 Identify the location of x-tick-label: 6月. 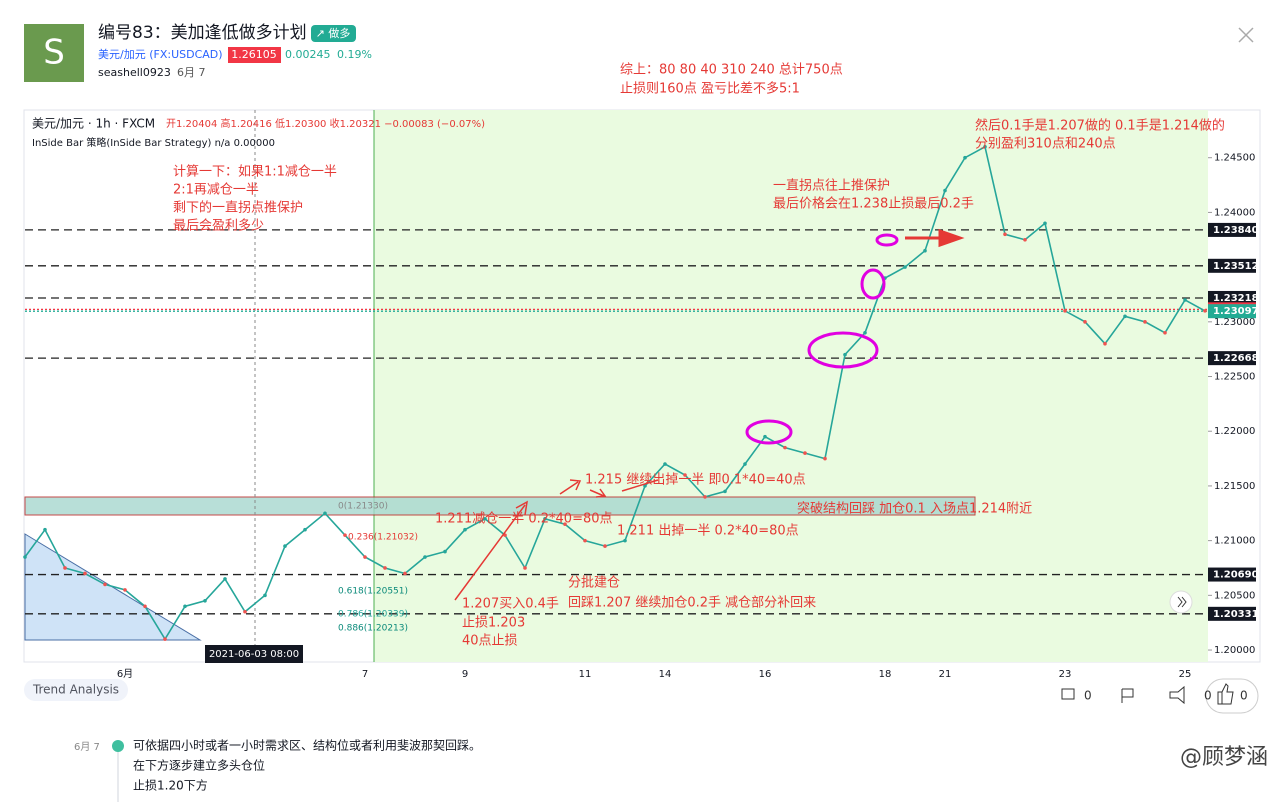
(125, 674).